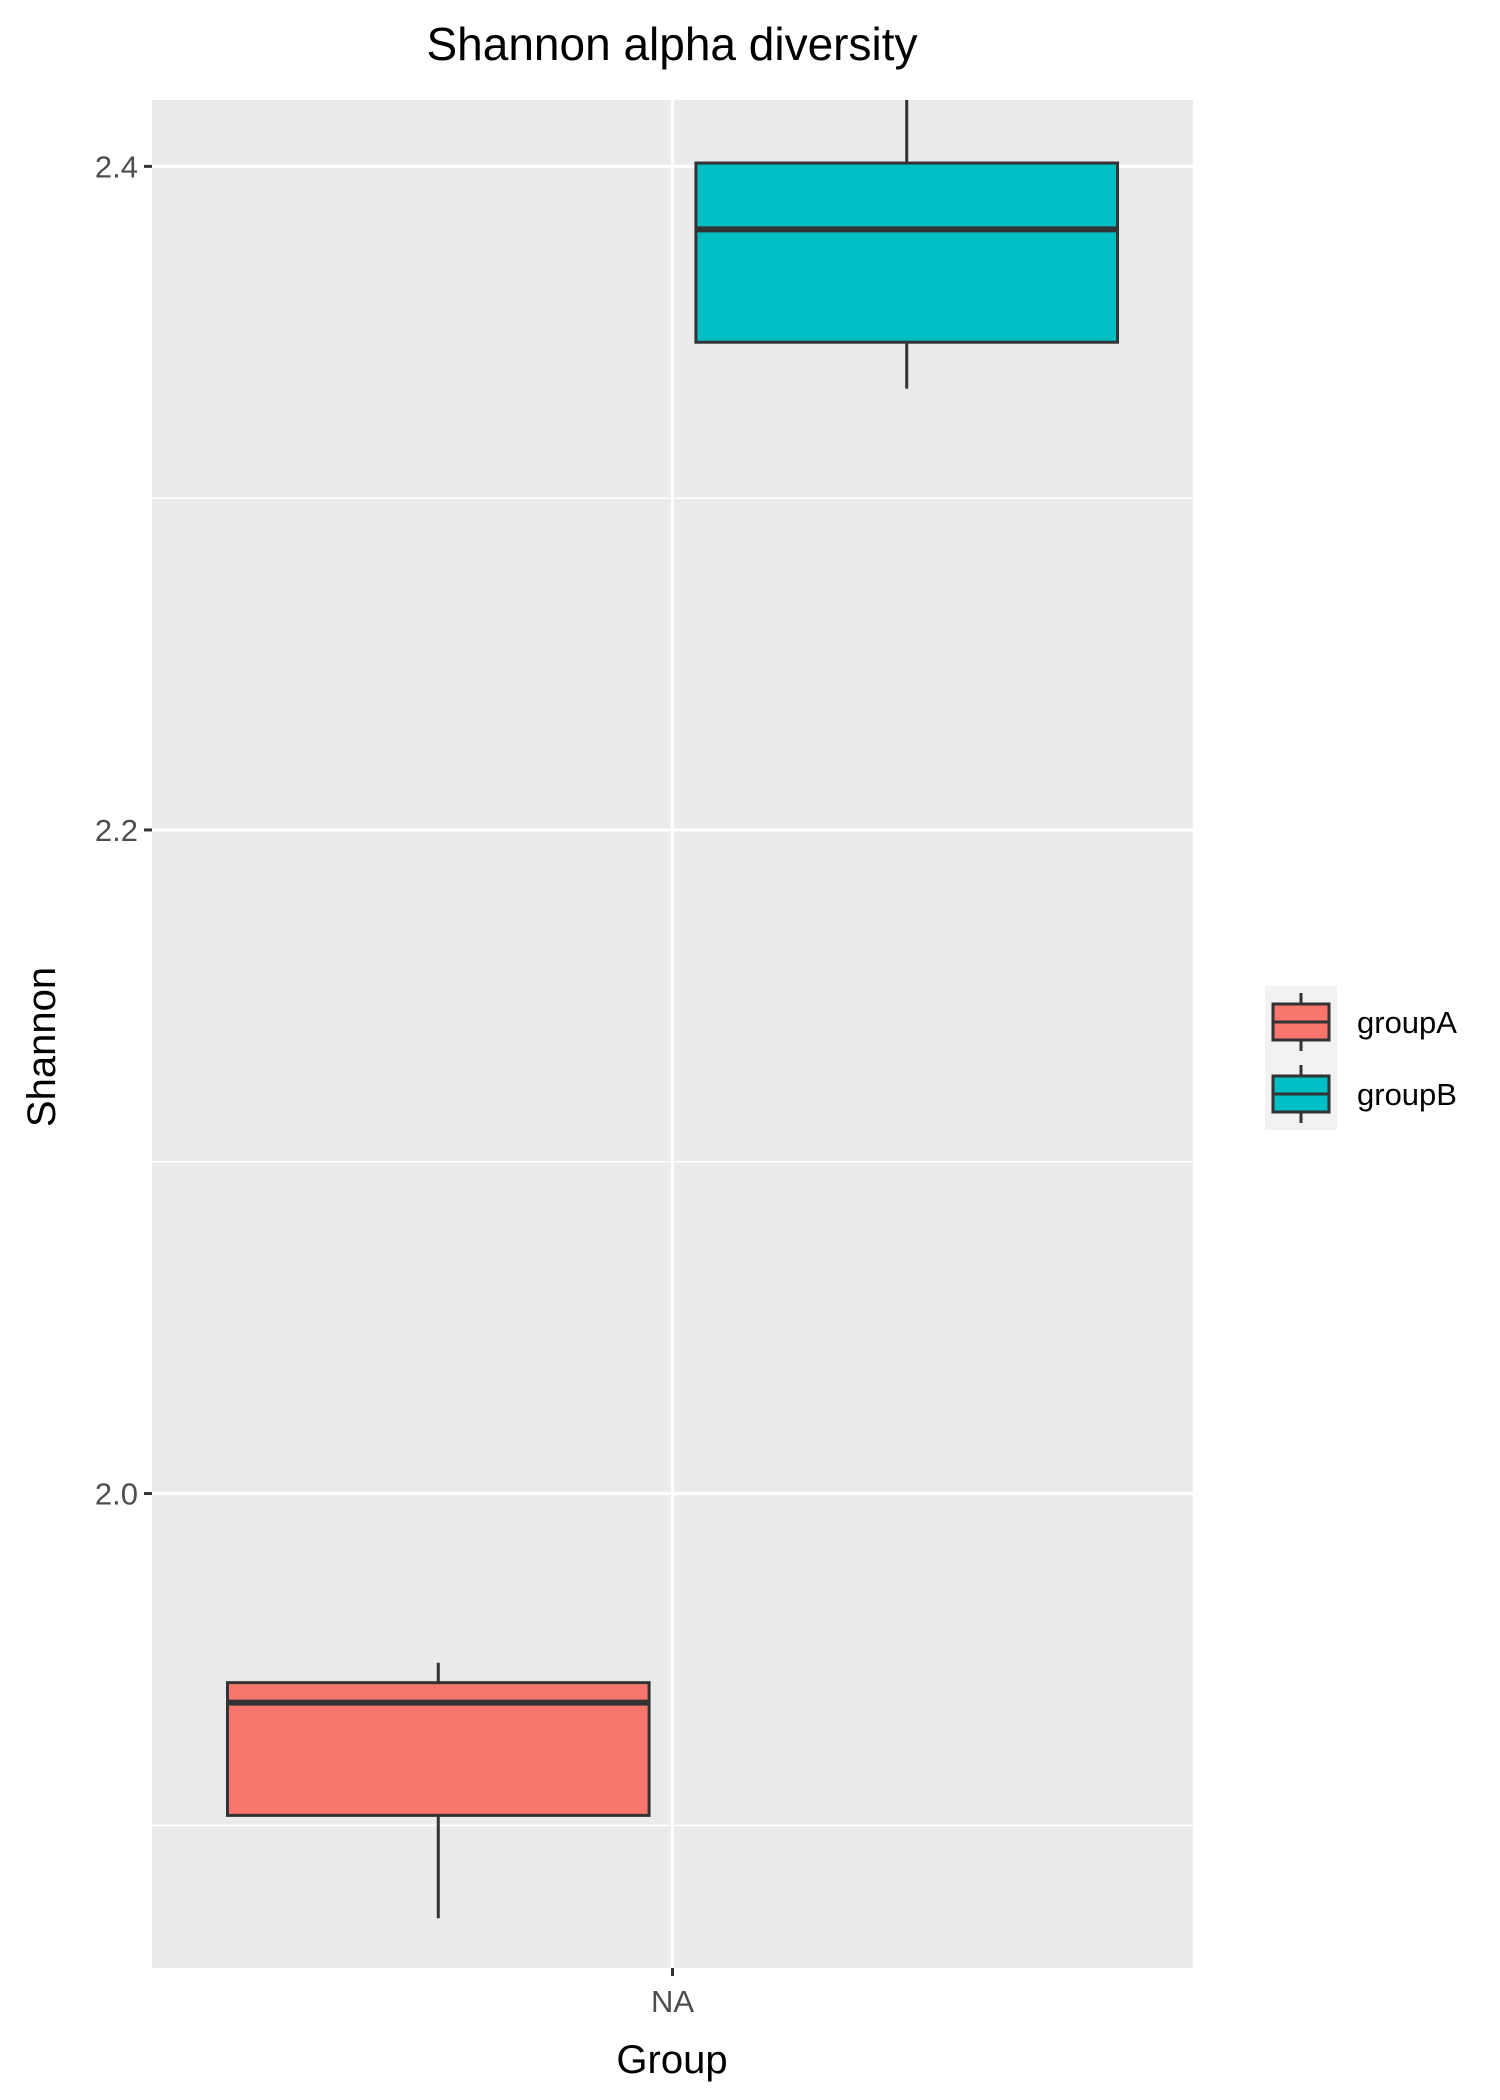  What do you see at coordinates (42, 1047) in the screenshot?
I see `y-axis-title: Shannon` at bounding box center [42, 1047].